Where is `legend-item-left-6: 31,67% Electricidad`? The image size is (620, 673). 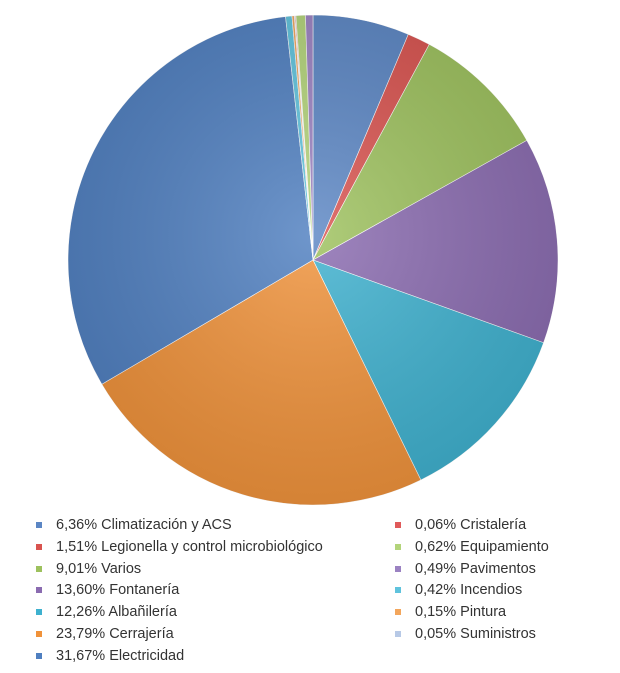
legend-item-left-6: 31,67% Electricidad is located at coordinates (110, 656).